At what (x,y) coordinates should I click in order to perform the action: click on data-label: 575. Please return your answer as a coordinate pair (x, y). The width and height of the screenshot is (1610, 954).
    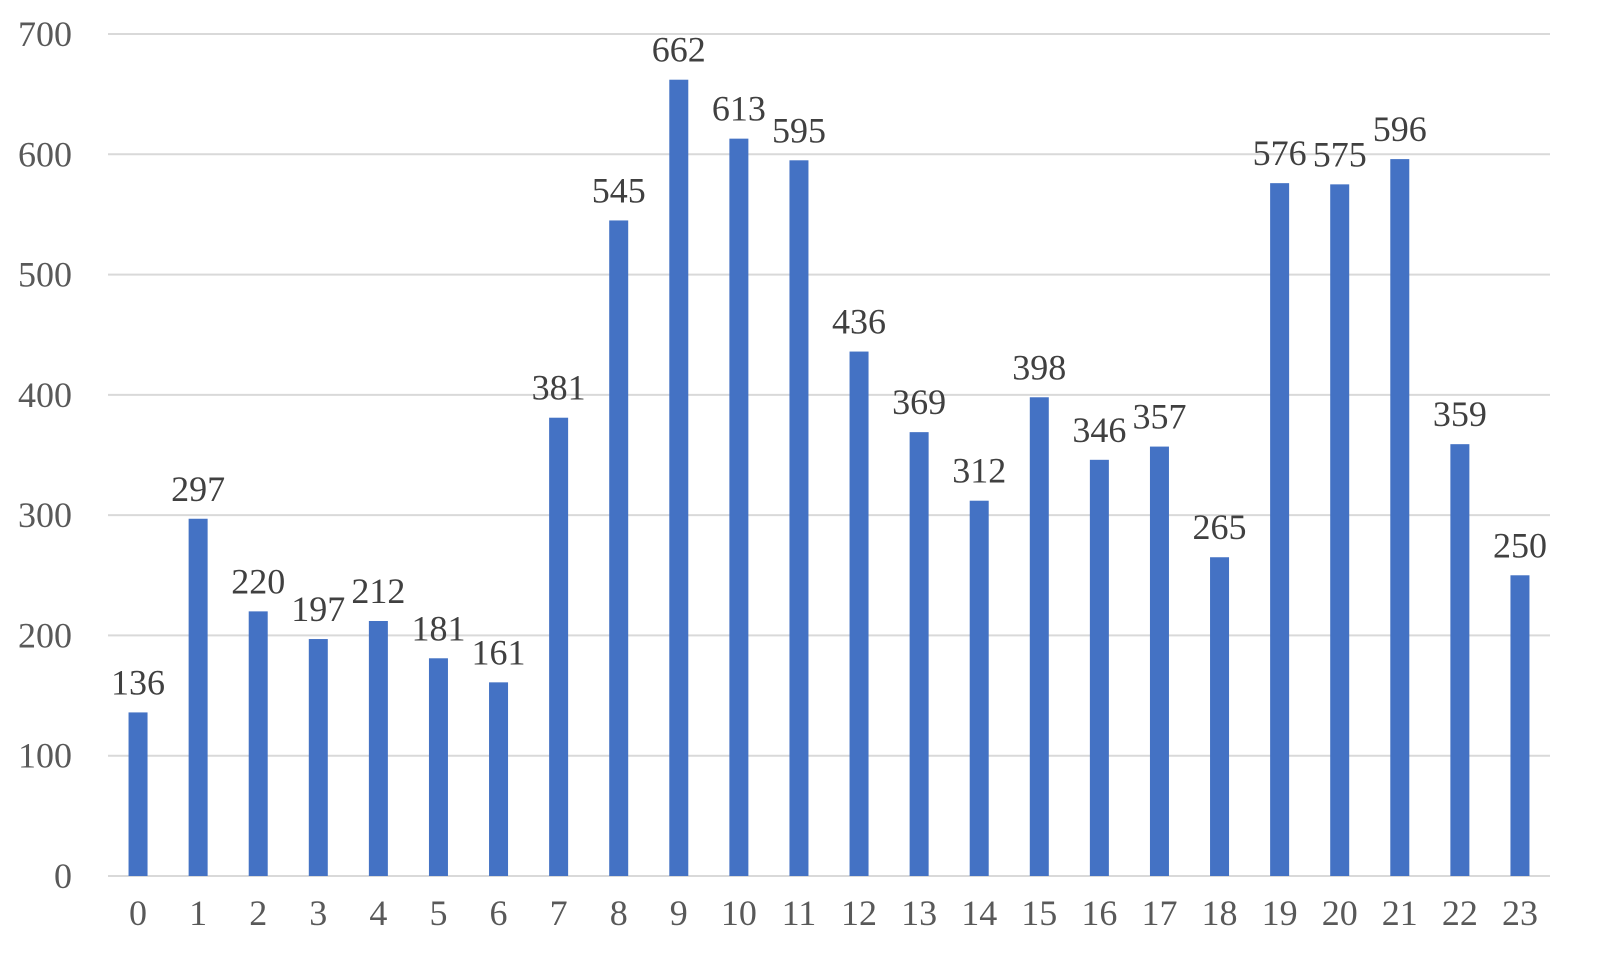
    Looking at the image, I should click on (1340, 154).